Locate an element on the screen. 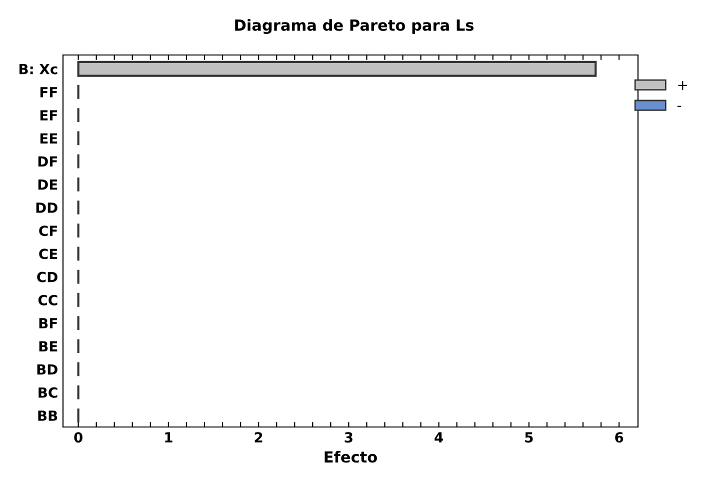 Image resolution: width=708 pixels, height=477 pixels. legend-label: + is located at coordinates (682, 85).